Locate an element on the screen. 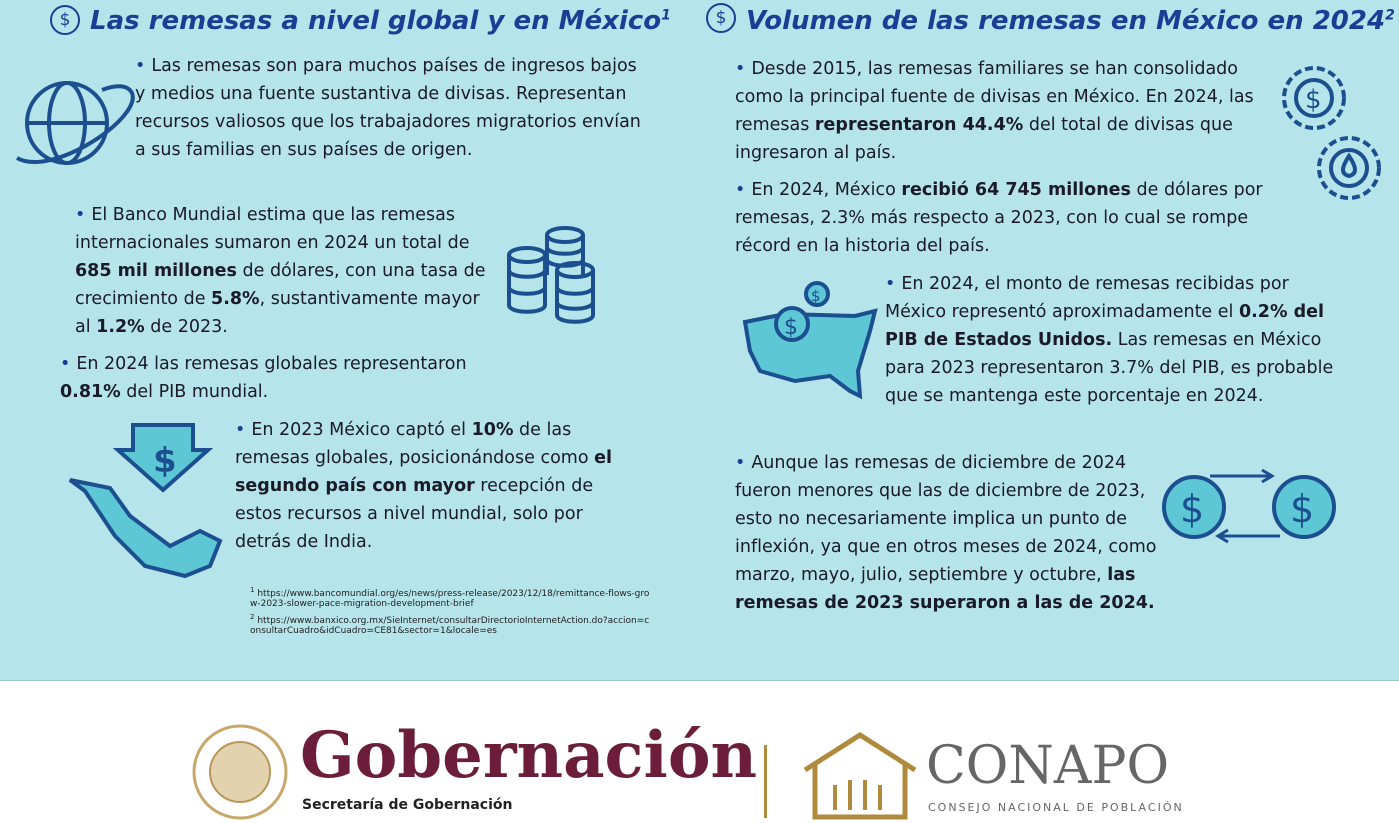 The image size is (1399, 823). gears-icon: $ is located at coordinates (1331, 133).